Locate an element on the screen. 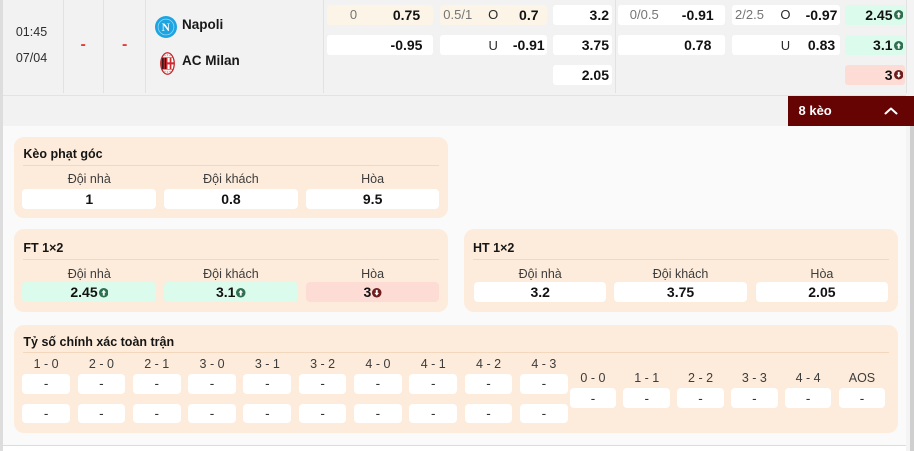 This screenshot has width=914, height=451. svg-text: N is located at coordinates (166, 27).